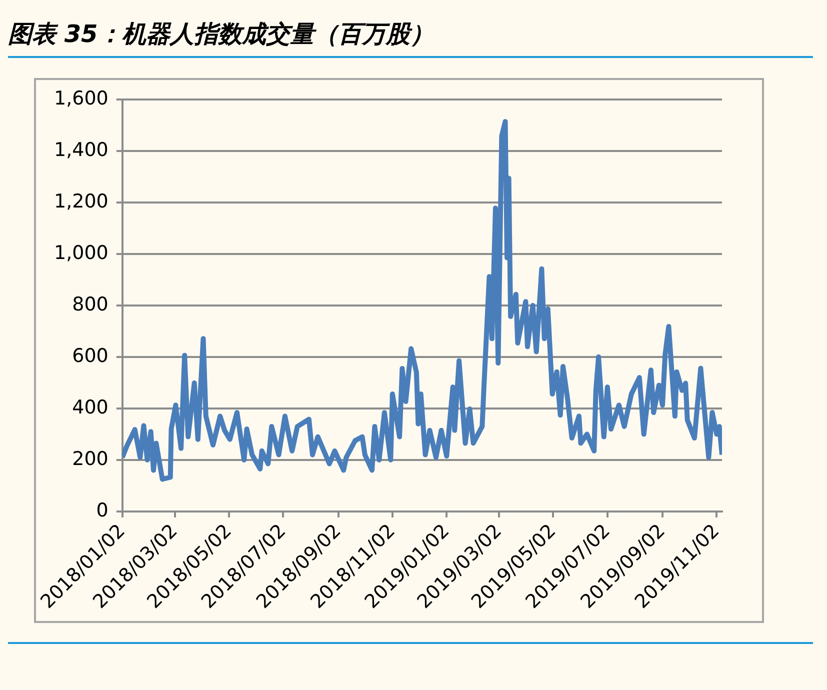  What do you see at coordinates (81, 201) in the screenshot?
I see `y-tick-label: 1,200` at bounding box center [81, 201].